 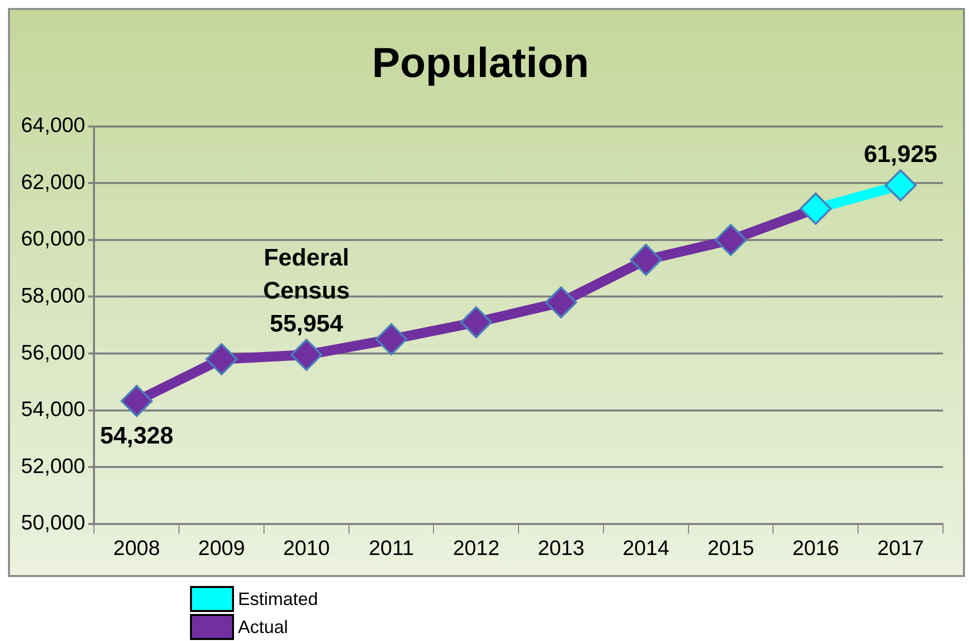 What do you see at coordinates (730, 548) in the screenshot?
I see `x-tick-label: 2015` at bounding box center [730, 548].